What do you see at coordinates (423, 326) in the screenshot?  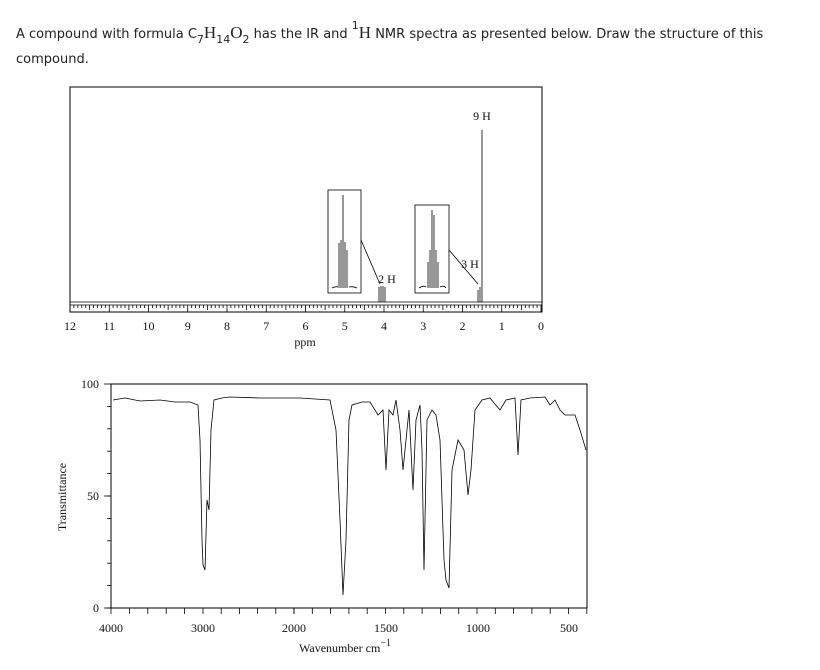 I see `axis-label: 3` at bounding box center [423, 326].